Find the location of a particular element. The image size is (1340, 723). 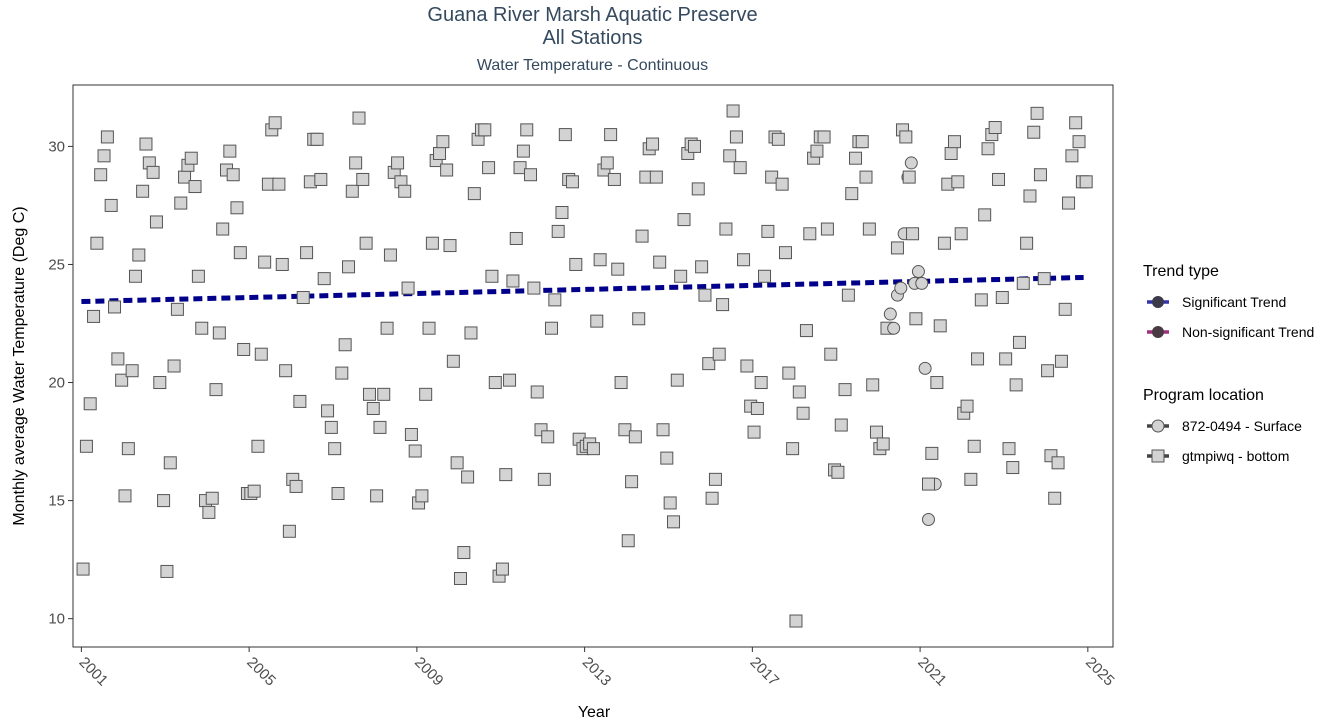

y-tick-label: 15 is located at coordinates (56, 501).